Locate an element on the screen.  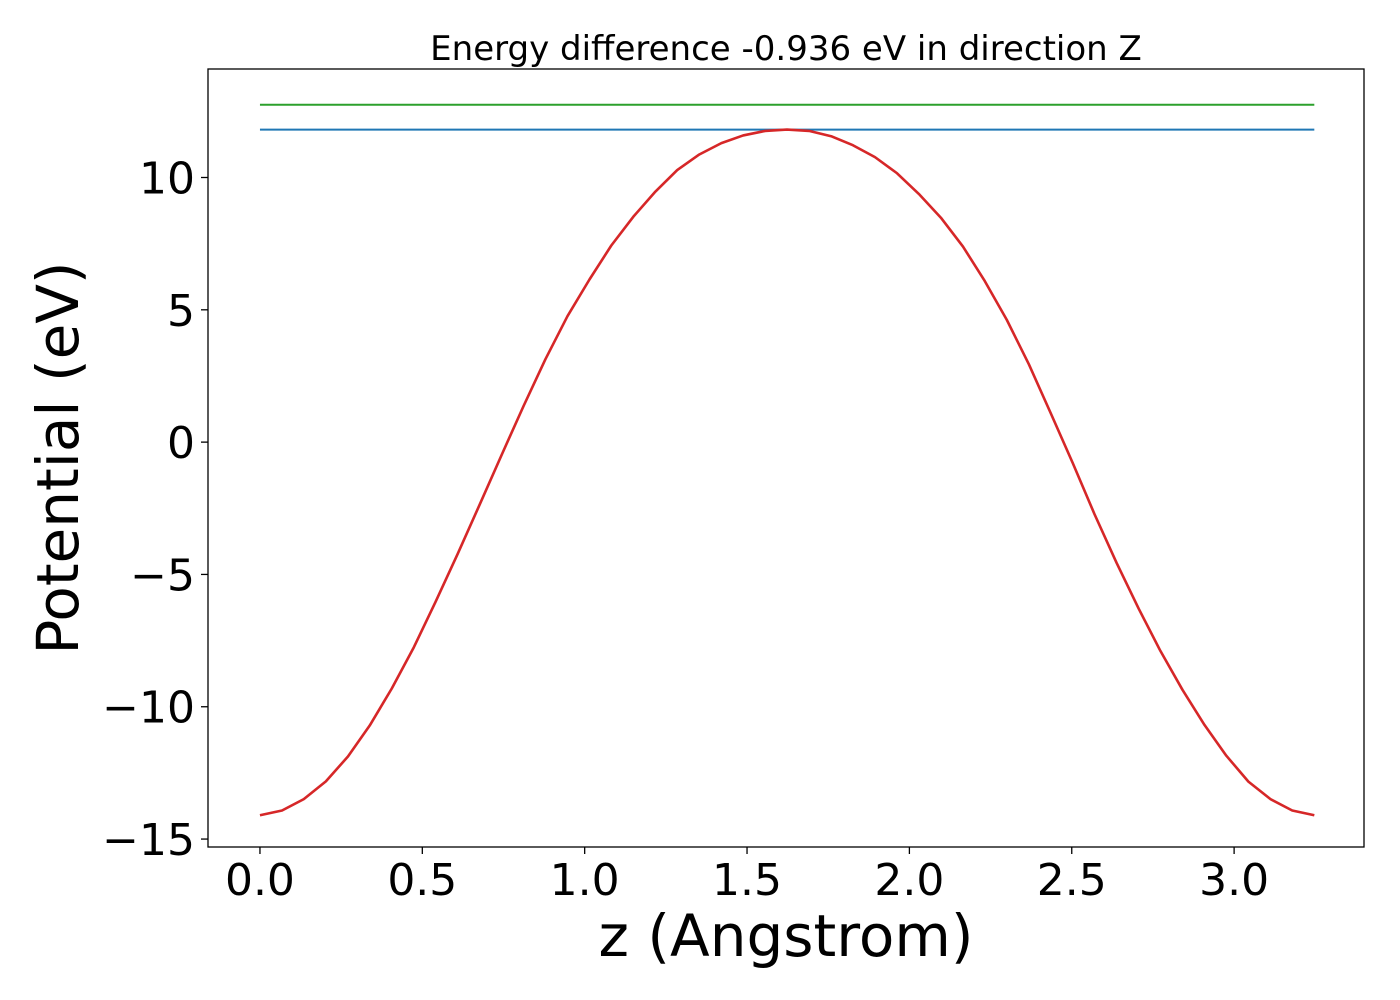
y-axis: −15 −10 −5 0 5 10 is located at coordinates (155, 509).